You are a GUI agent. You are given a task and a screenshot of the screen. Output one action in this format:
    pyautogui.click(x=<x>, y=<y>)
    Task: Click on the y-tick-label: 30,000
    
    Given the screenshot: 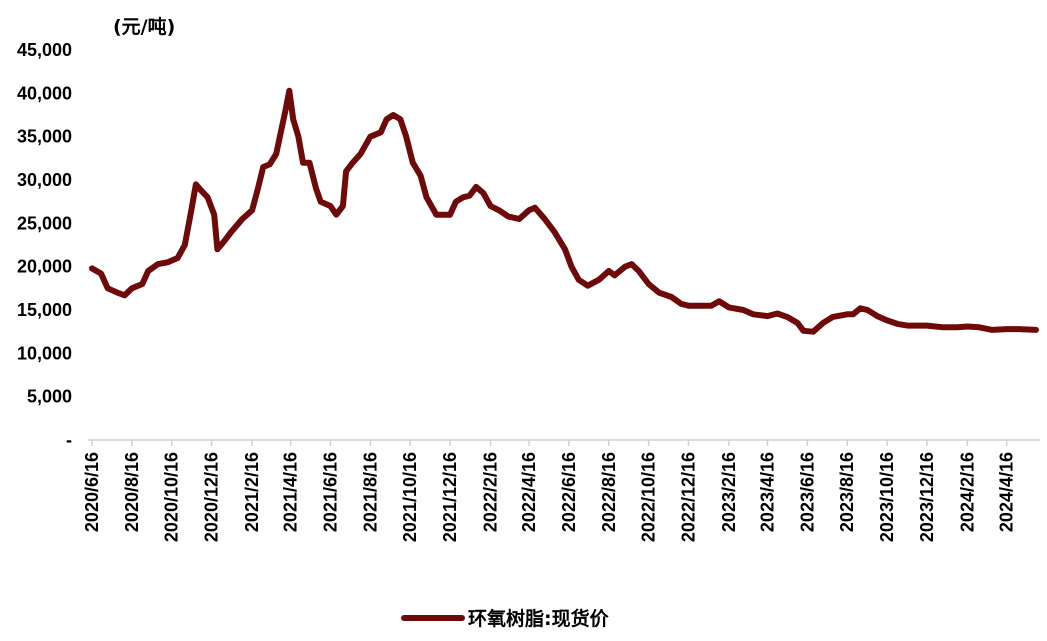 What is the action you would take?
    pyautogui.click(x=44, y=180)
    